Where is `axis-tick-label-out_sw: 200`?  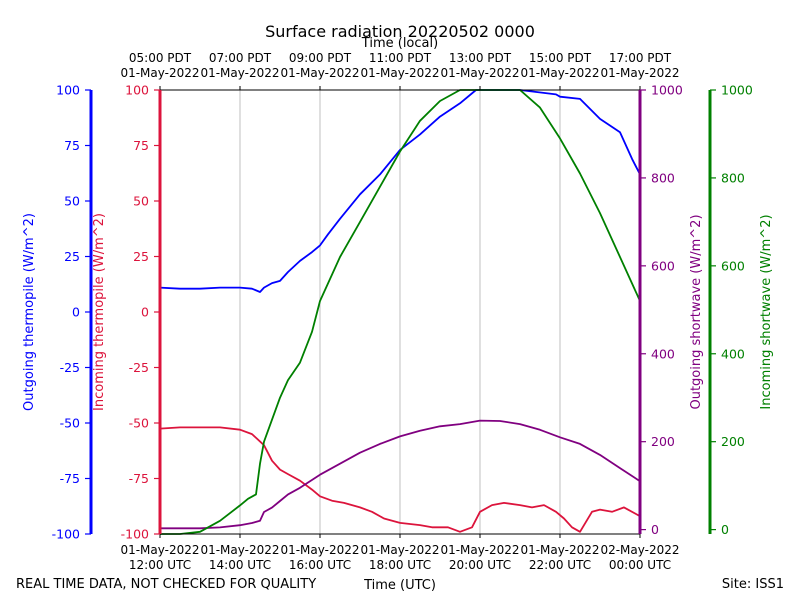 axis-tick-label-out_sw: 200 is located at coordinates (663, 441).